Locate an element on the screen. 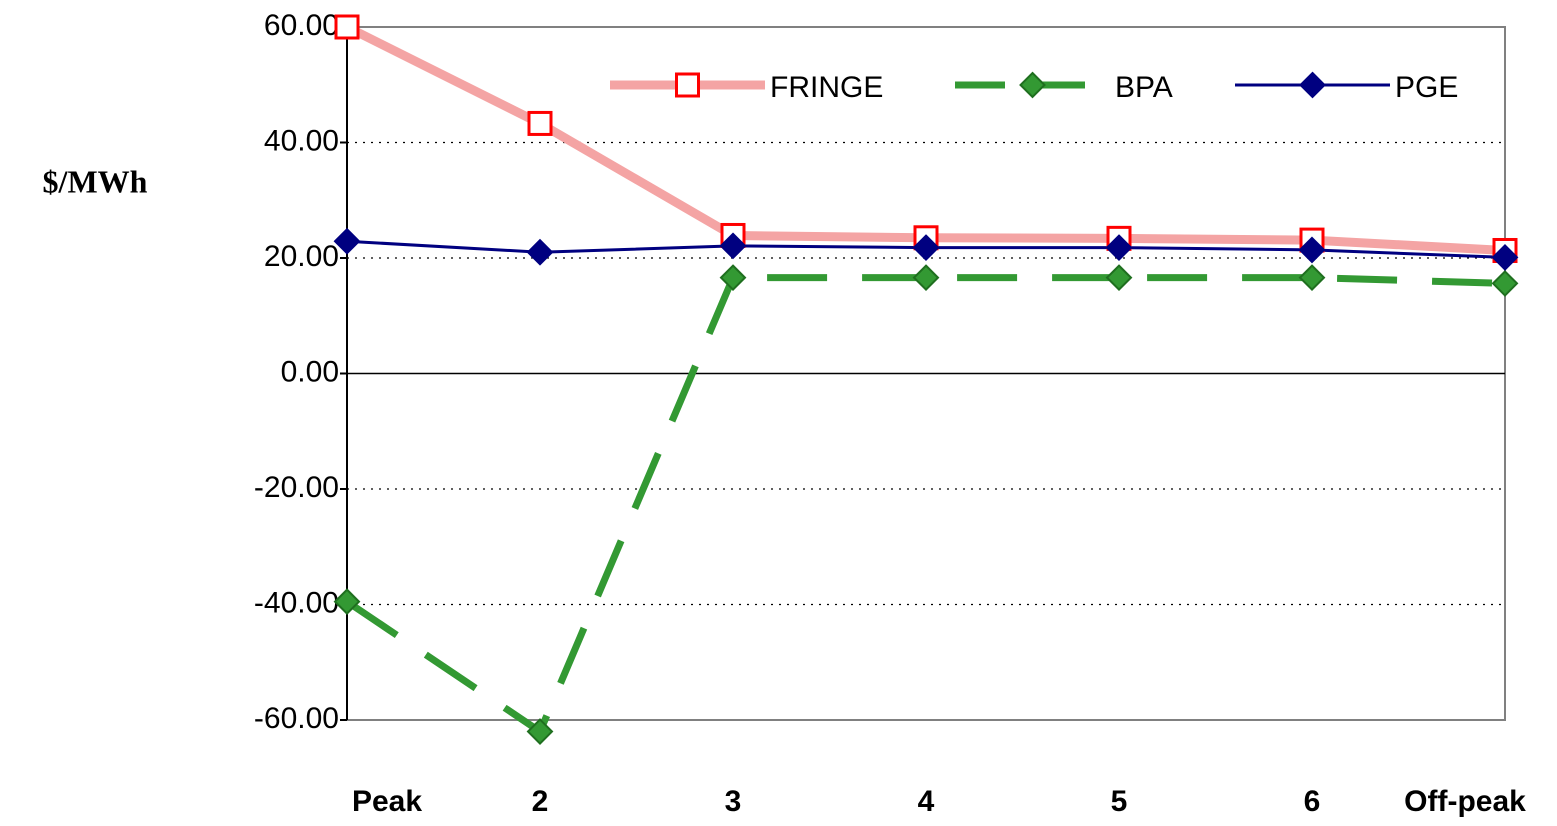  legend-label: PGE is located at coordinates (1426, 87).